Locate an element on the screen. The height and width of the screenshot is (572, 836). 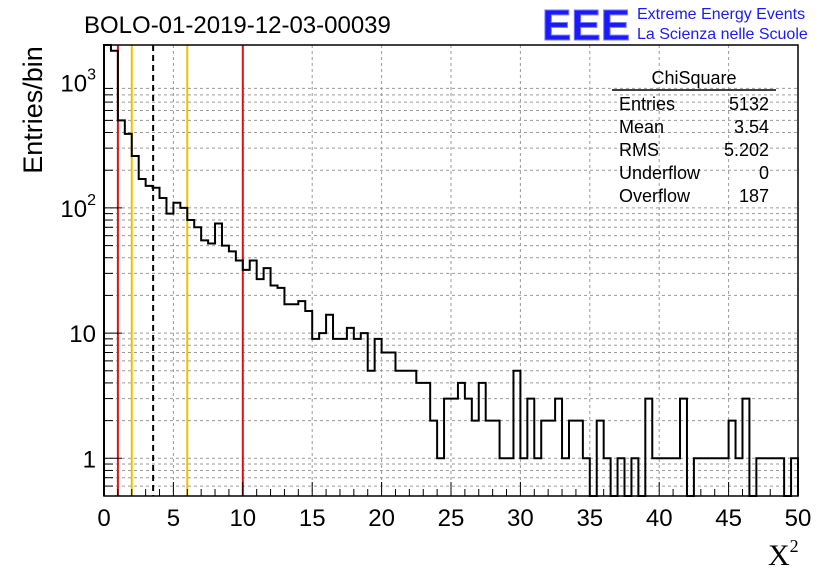
stats-row-value: 0 is located at coordinates (764, 173).